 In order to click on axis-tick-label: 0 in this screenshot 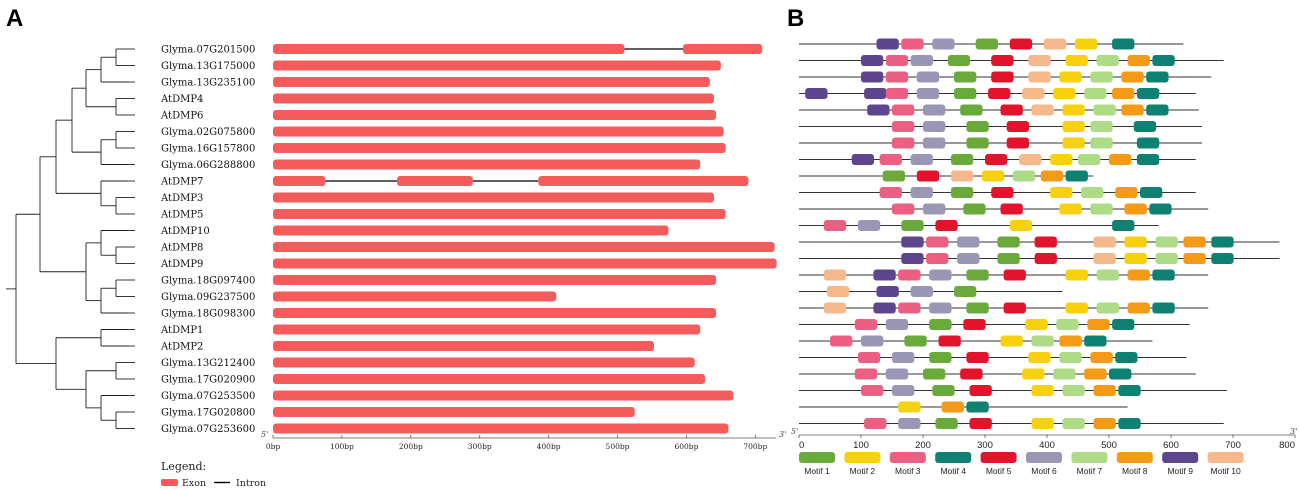, I will do `click(801, 445)`.